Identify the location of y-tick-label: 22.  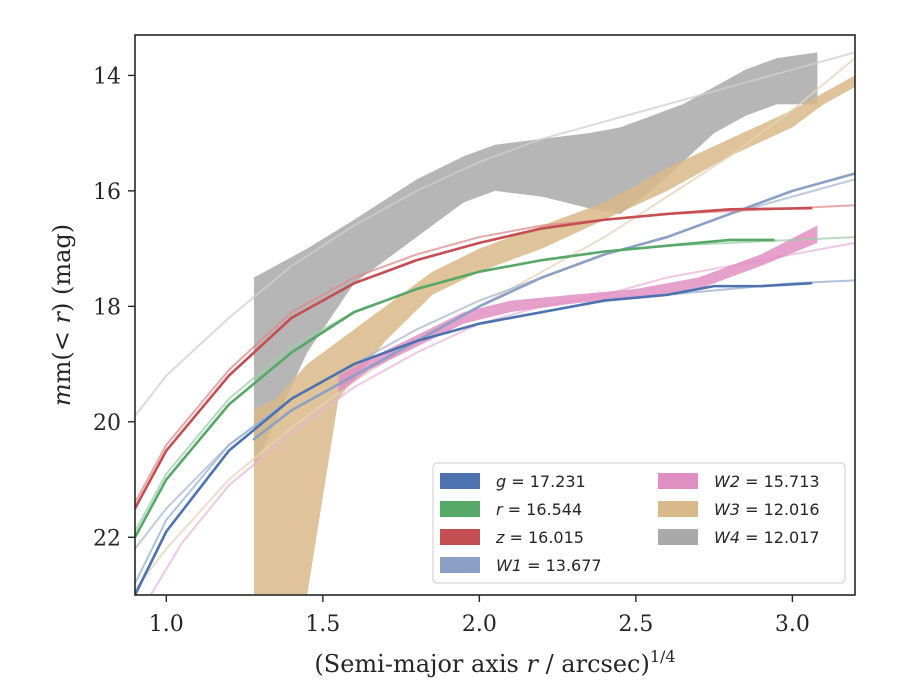
(107, 538).